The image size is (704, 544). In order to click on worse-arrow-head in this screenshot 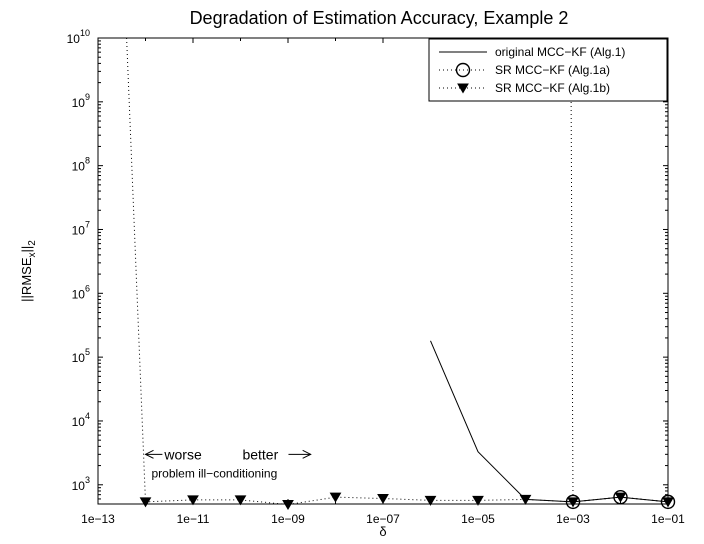, I will do `click(149, 454)`.